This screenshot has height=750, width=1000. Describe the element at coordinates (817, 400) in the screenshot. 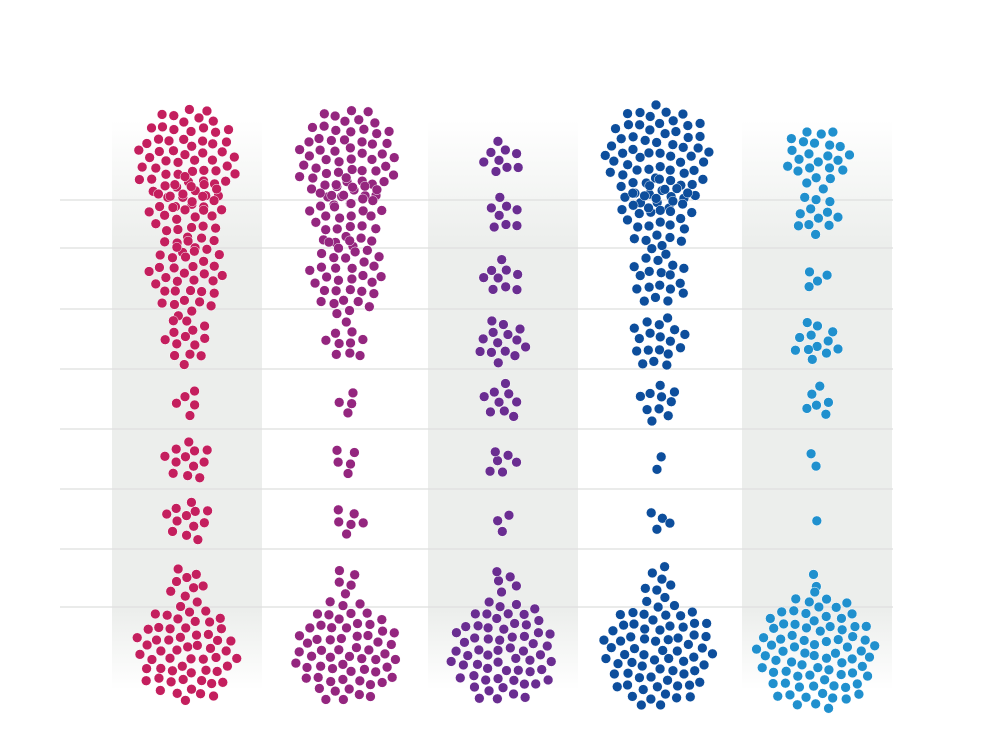

I see `cluster-col5-row5` at that location.